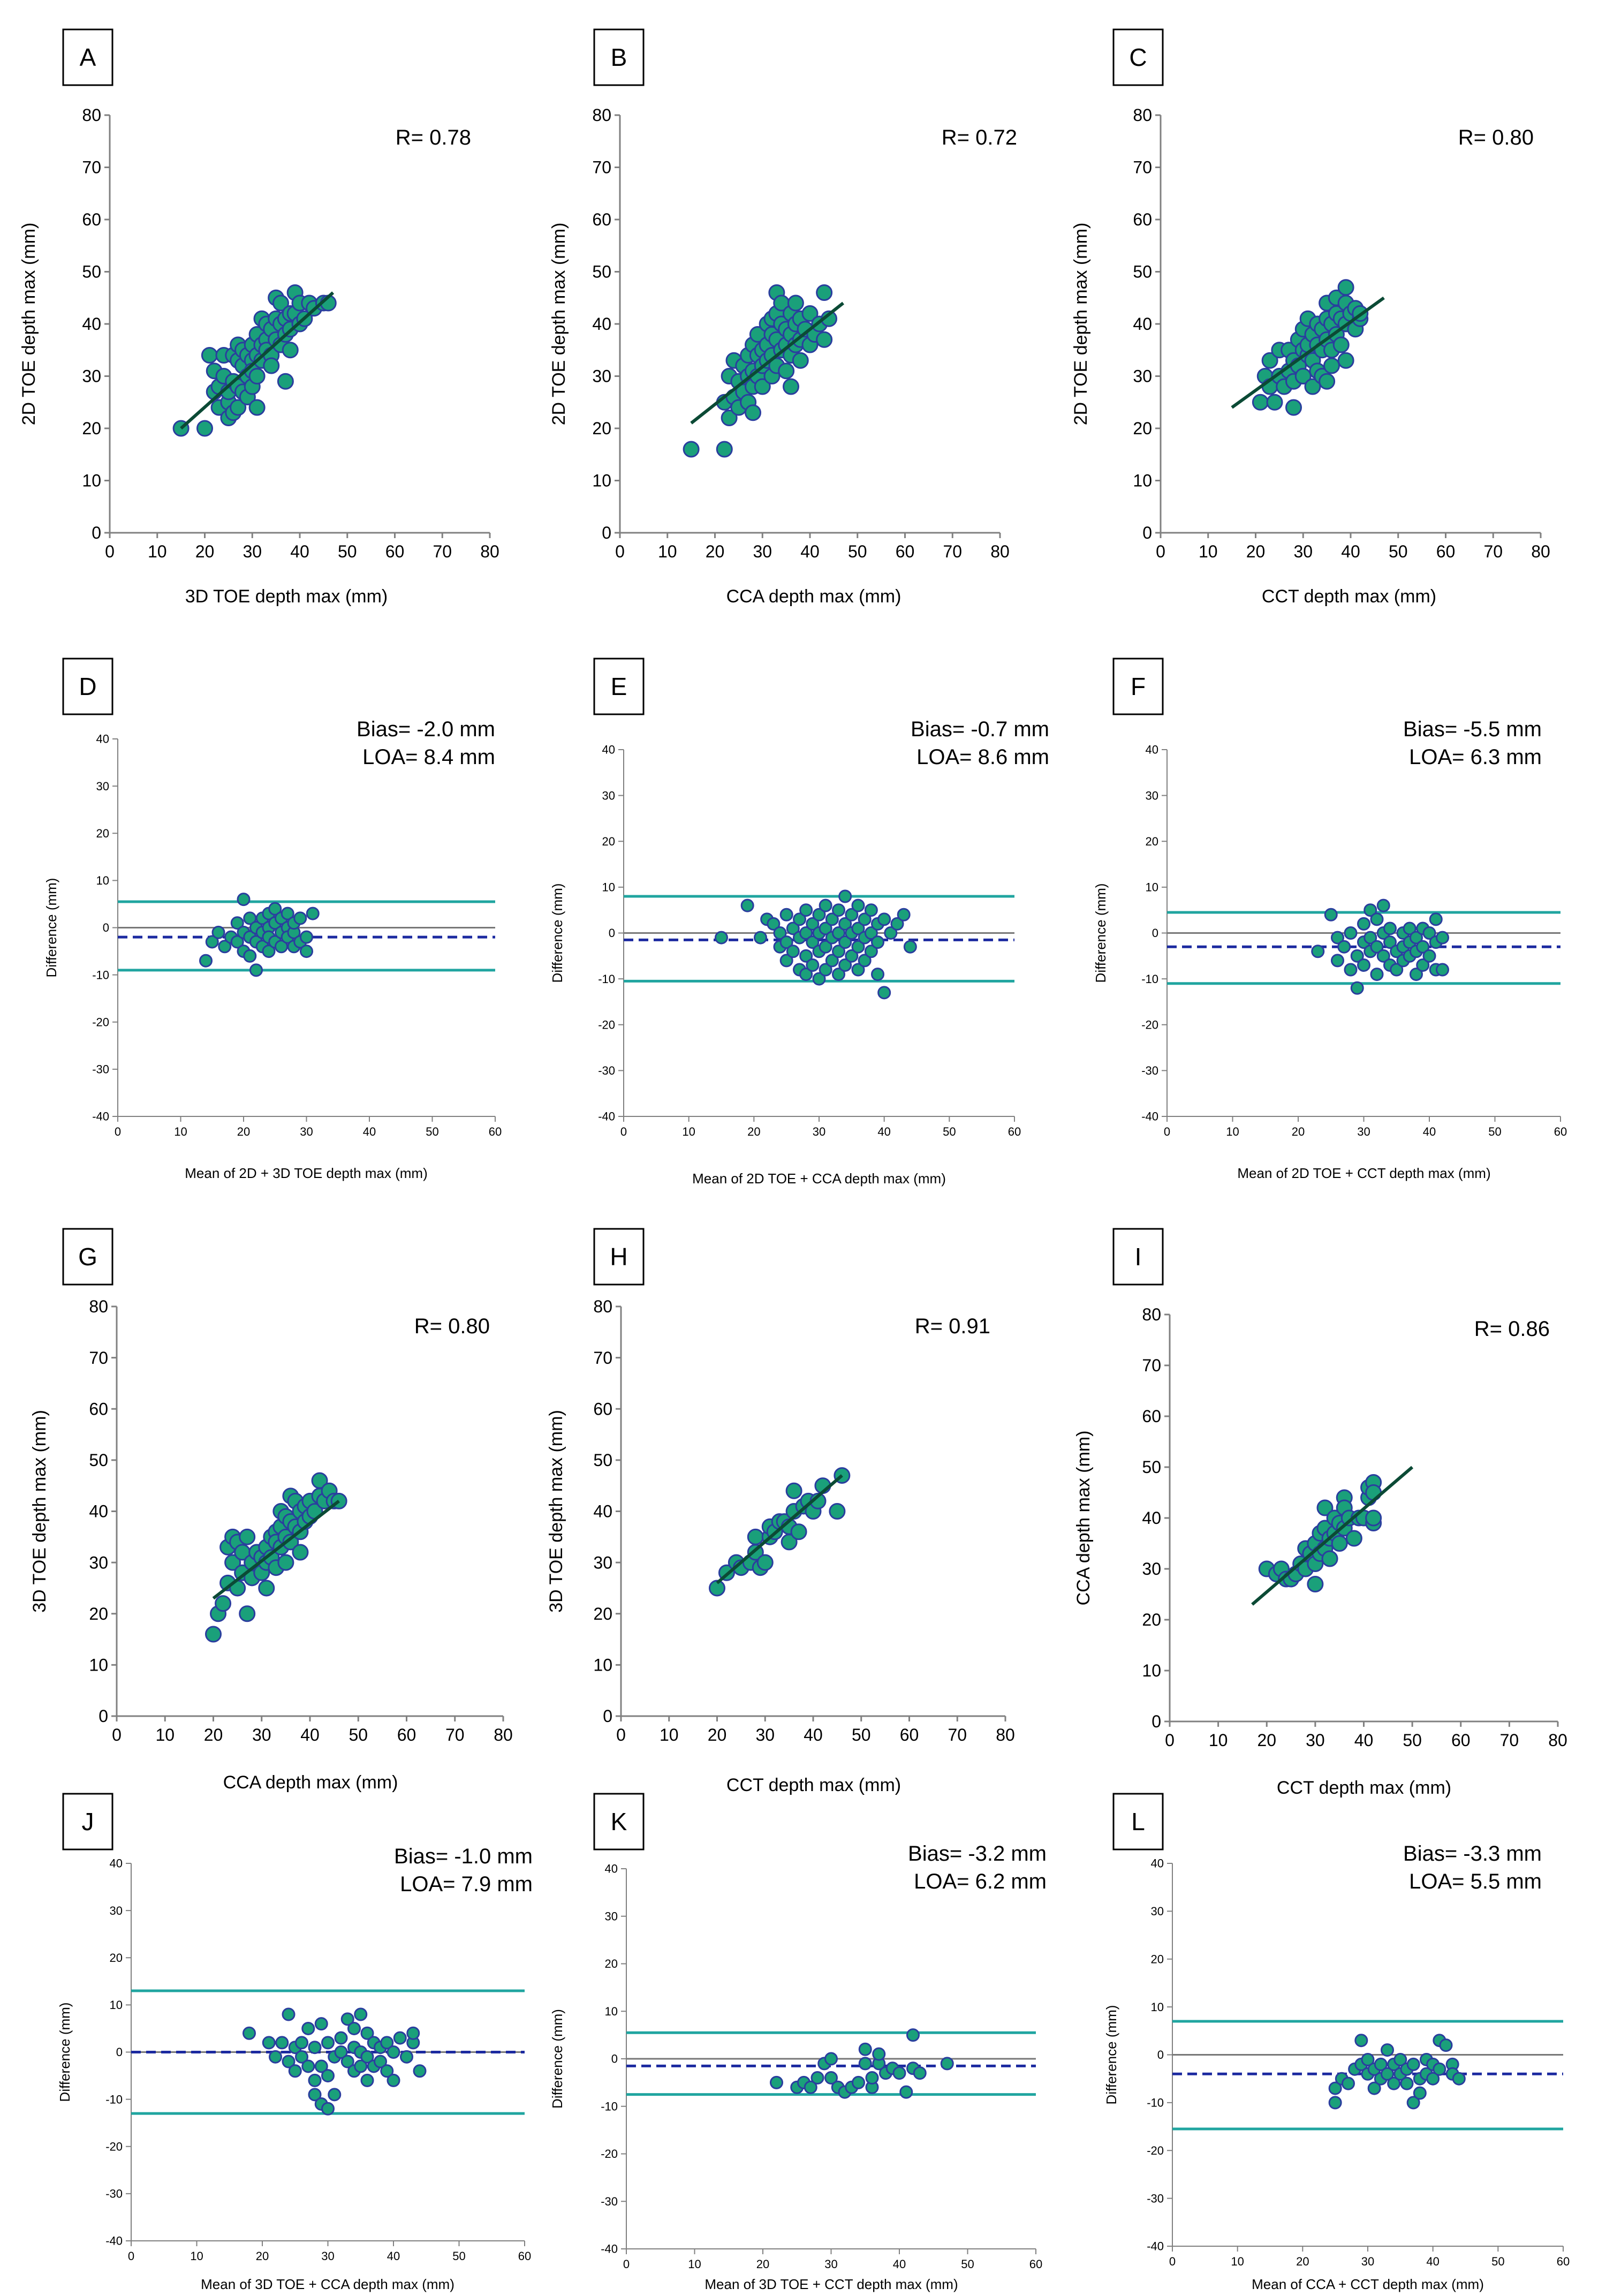 The image size is (1606, 2296). Describe the element at coordinates (982, 757) in the screenshot. I see `loa-annotation: LOA= 8.6 mm` at that location.